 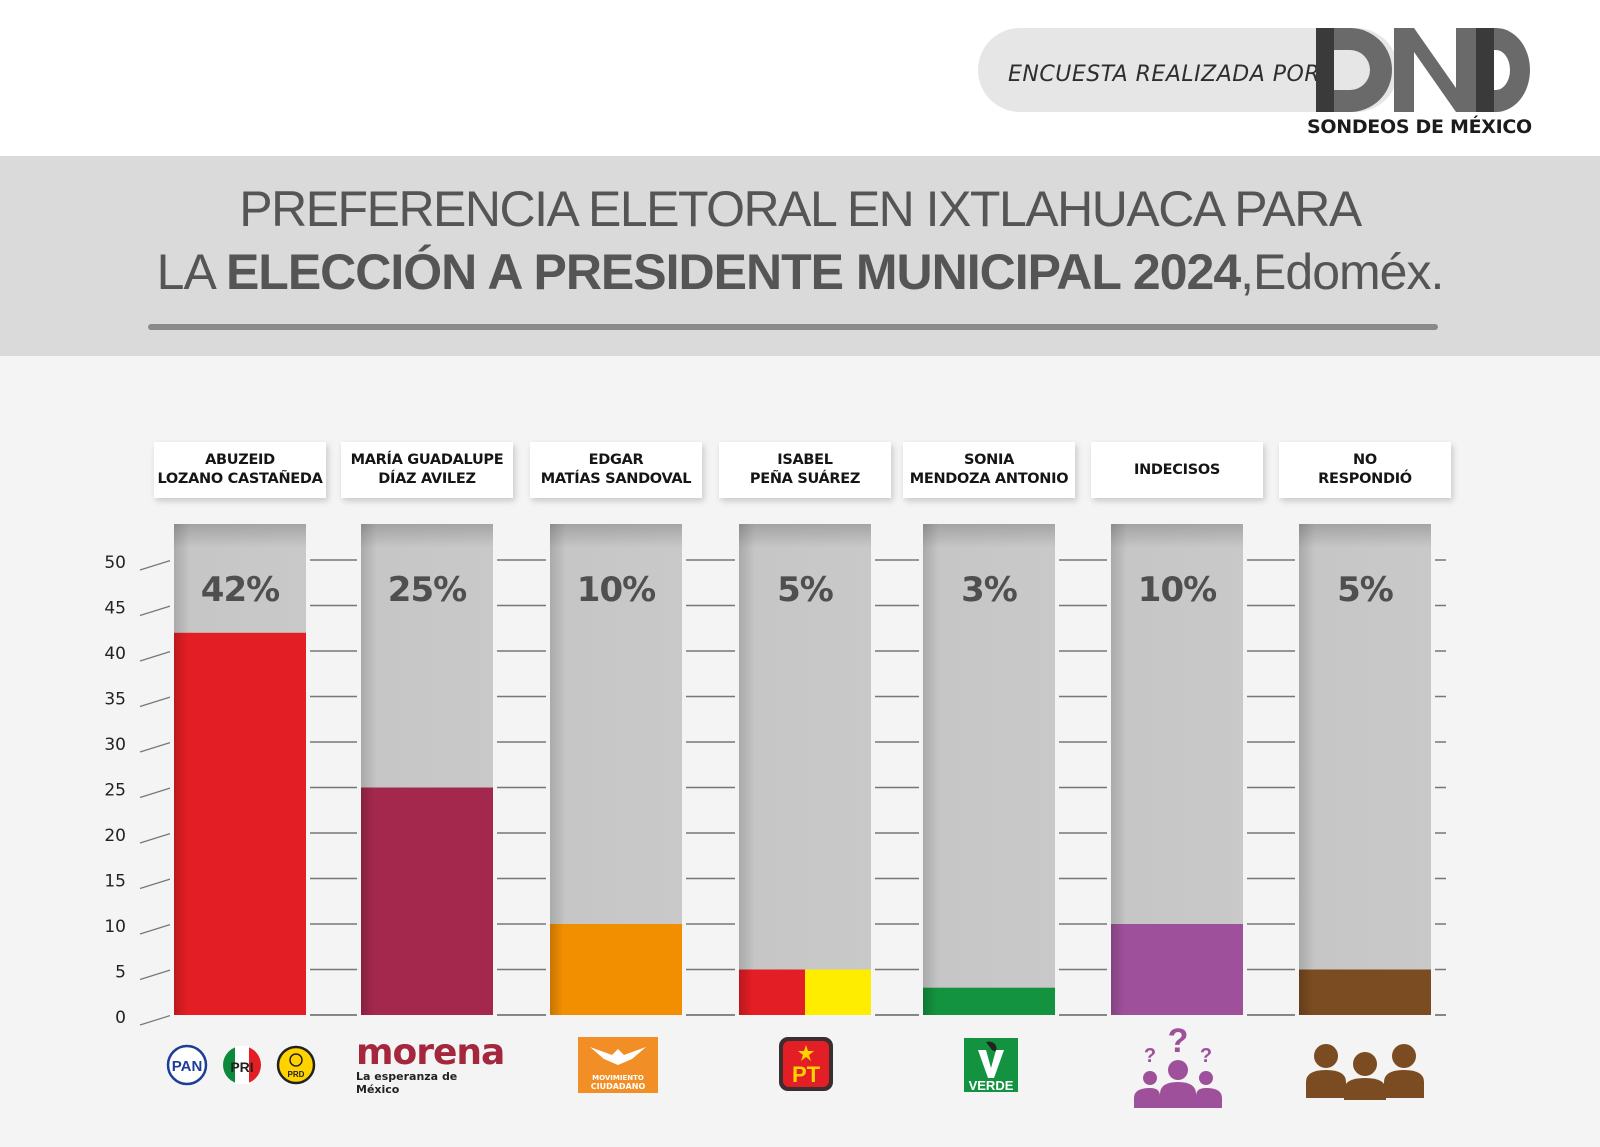 I want to click on dnd-logo, so click(x=1423, y=70).